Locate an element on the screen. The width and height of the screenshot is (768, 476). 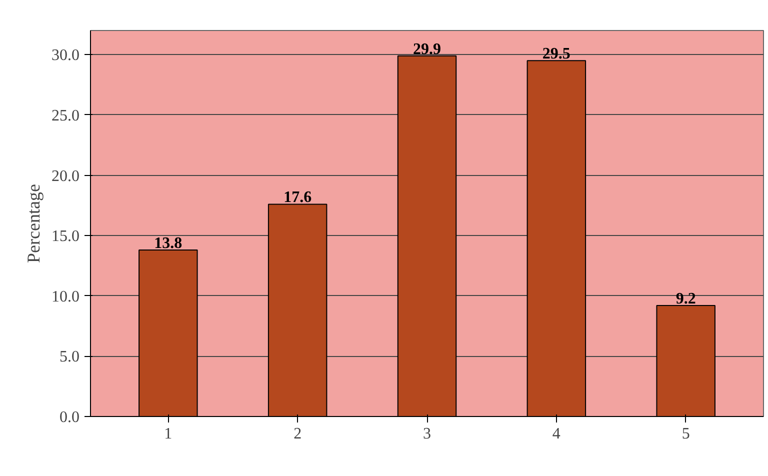
x-tick-label: 3 is located at coordinates (427, 434).